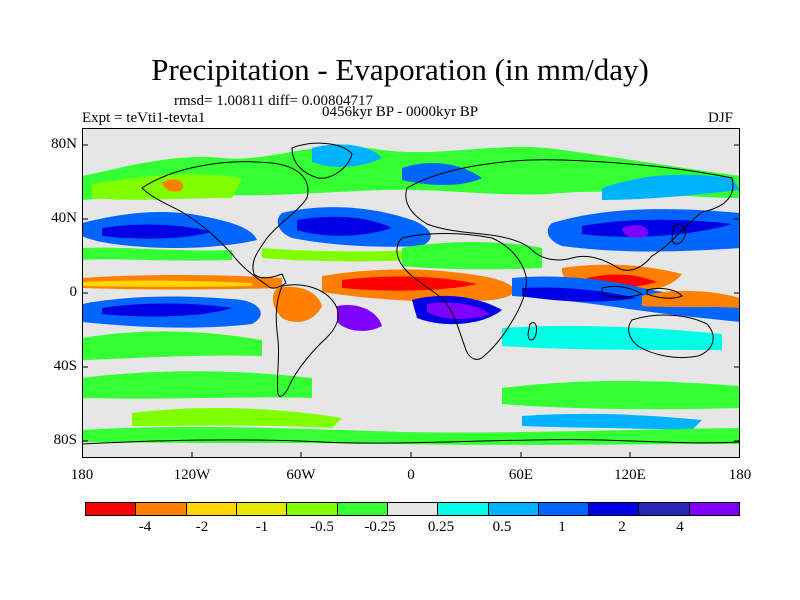 Image resolution: width=800 pixels, height=600 pixels. I want to click on colorbar-label: 2, so click(622, 527).